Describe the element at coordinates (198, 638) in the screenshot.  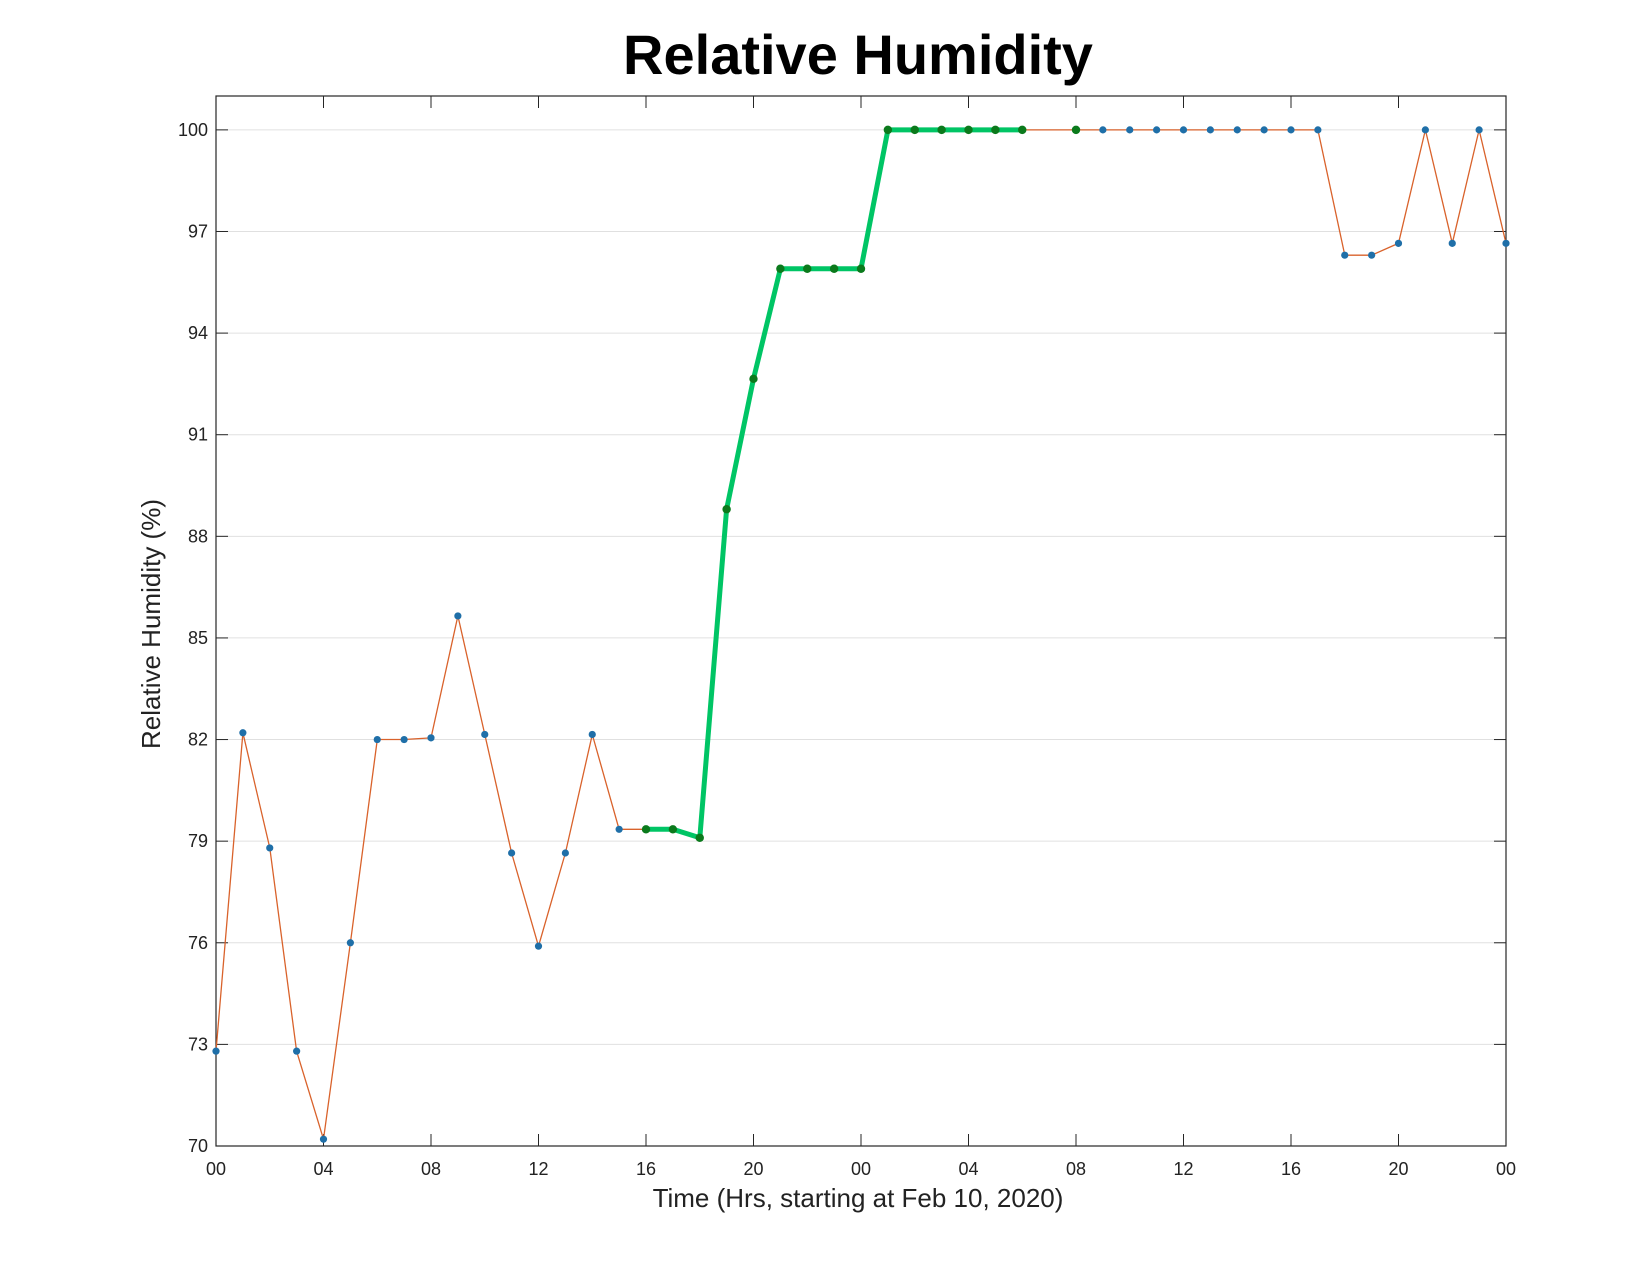
I see `y-tick-label: 85` at that location.